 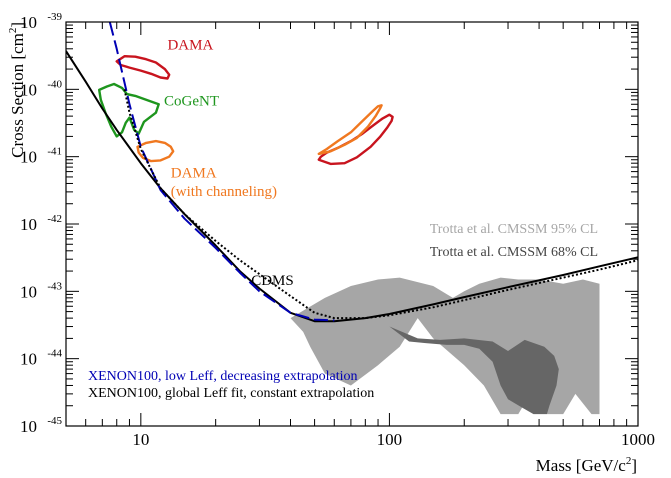 I want to click on y-tick-exponent: -39, so click(x=54, y=17).